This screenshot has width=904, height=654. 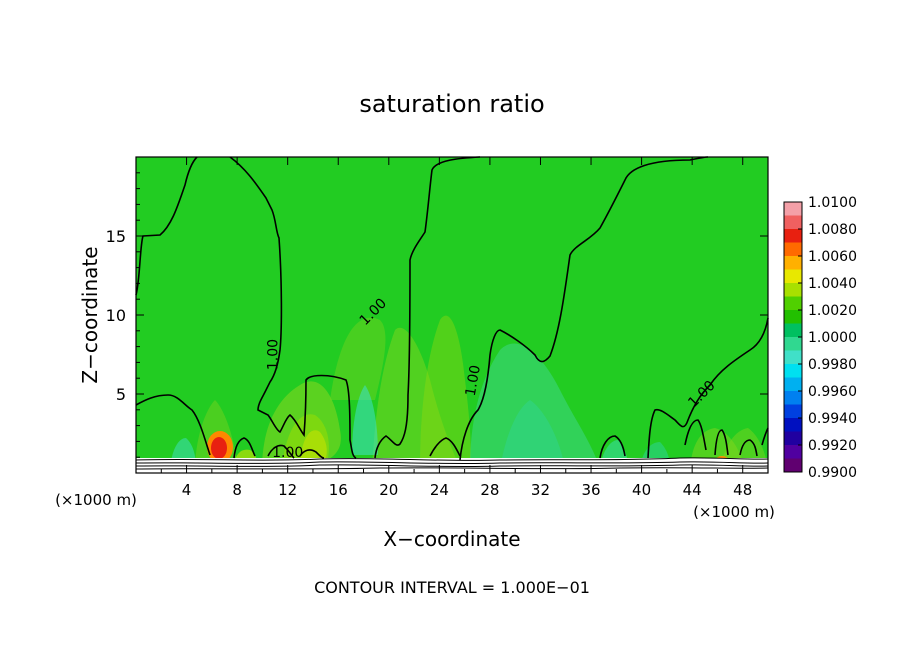 What do you see at coordinates (590, 490) in the screenshot?
I see `x-tick-label: 36` at bounding box center [590, 490].